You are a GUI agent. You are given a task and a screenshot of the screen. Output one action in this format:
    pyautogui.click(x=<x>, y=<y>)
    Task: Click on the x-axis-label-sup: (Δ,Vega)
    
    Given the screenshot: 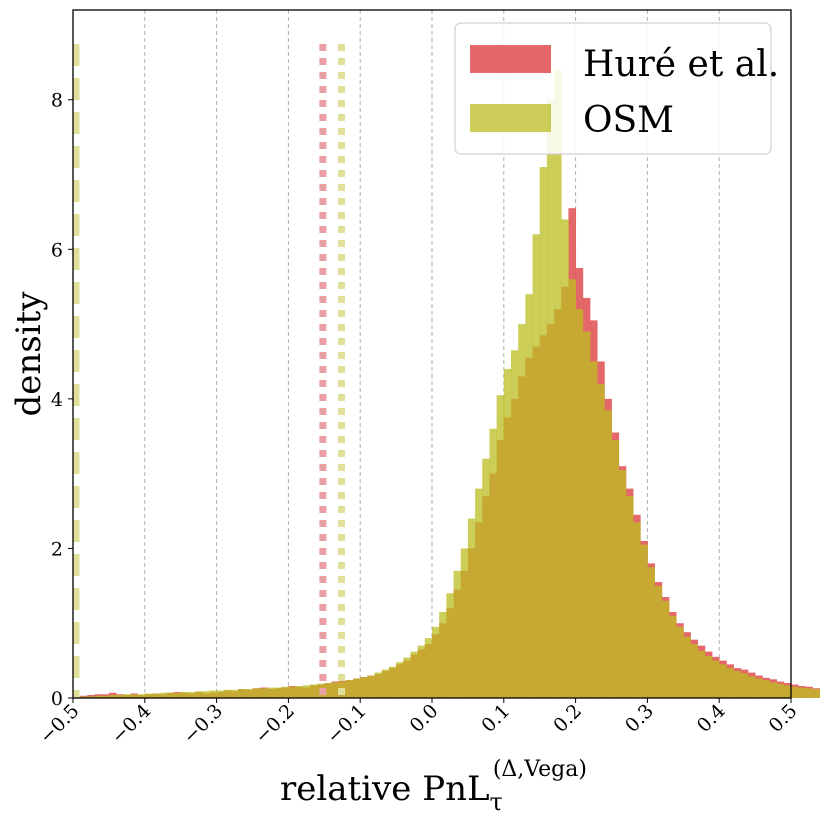 What is the action you would take?
    pyautogui.click(x=540, y=769)
    